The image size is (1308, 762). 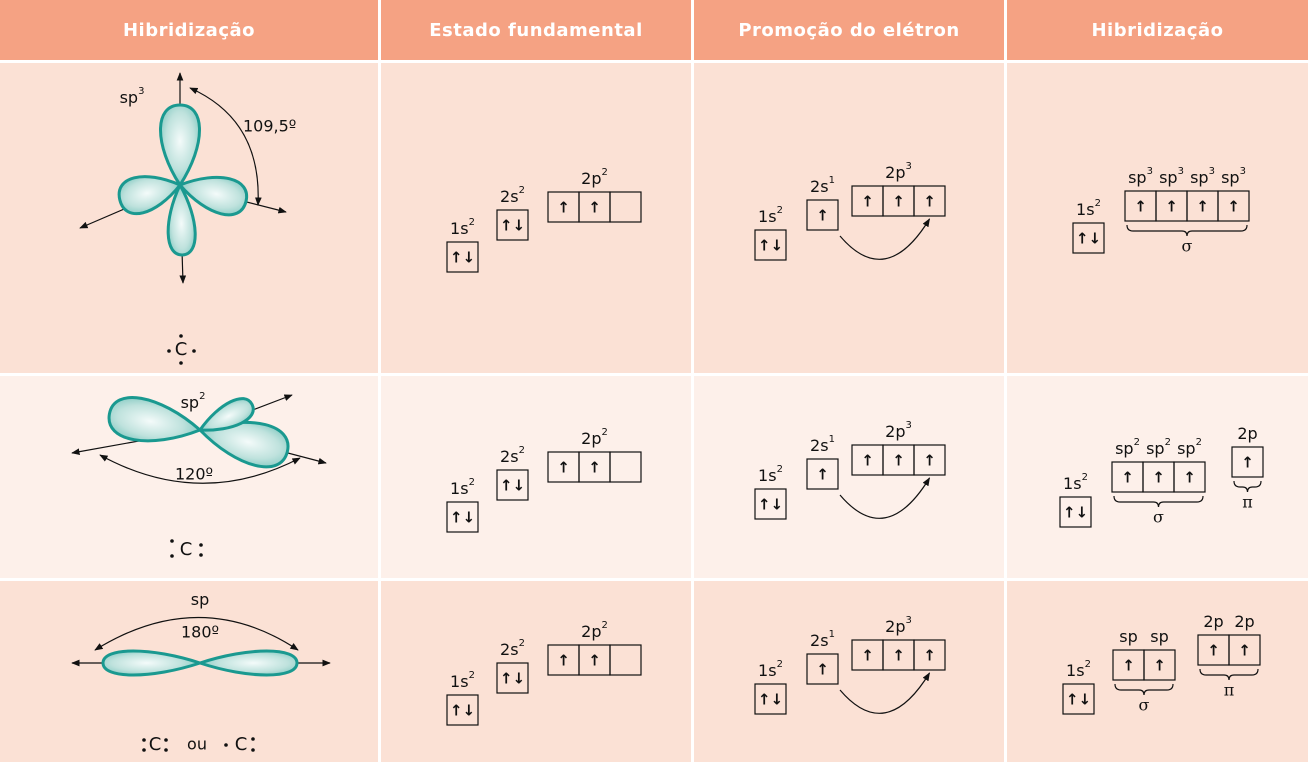 What do you see at coordinates (885, 498) in the screenshot?
I see `promotion-arrow` at bounding box center [885, 498].